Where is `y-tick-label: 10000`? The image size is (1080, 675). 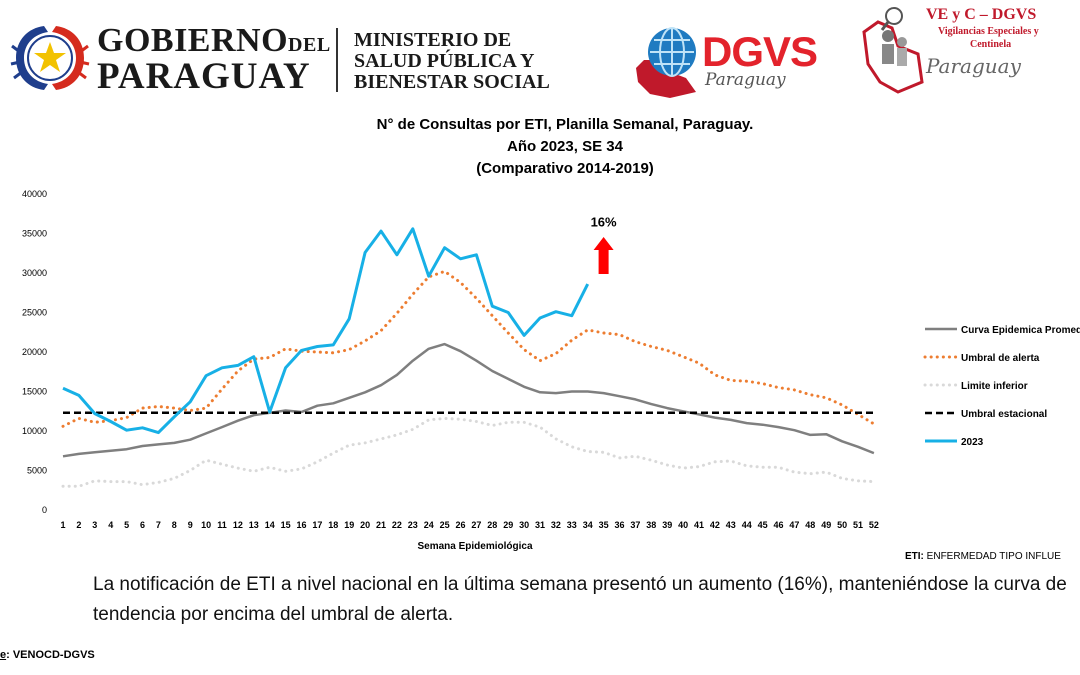
y-tick-label: 10000 is located at coordinates (34, 431).